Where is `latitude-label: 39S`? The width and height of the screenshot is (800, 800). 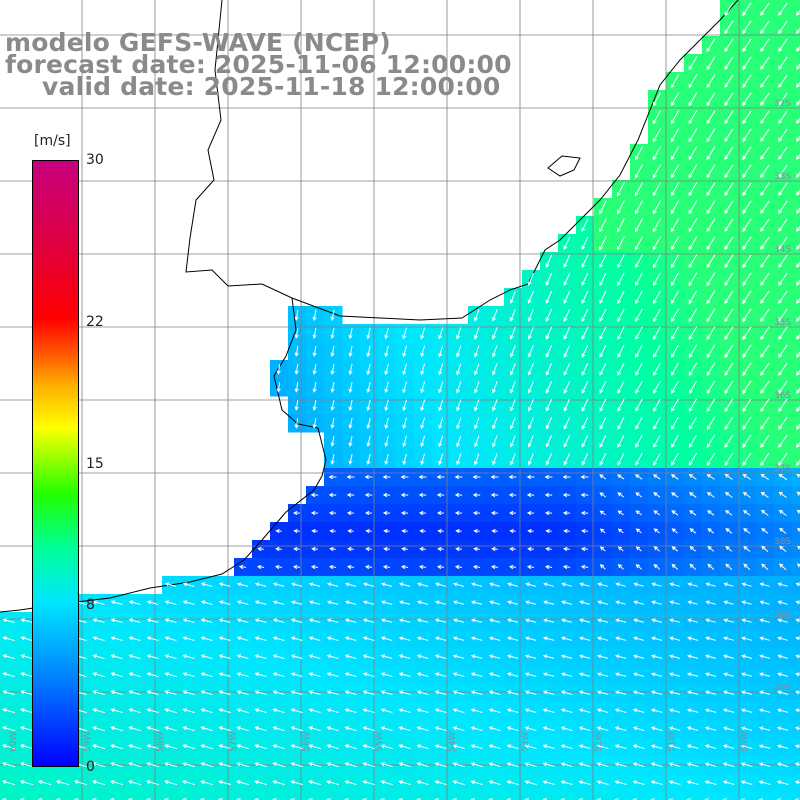
latitude-label: 39S is located at coordinates (783, 615).